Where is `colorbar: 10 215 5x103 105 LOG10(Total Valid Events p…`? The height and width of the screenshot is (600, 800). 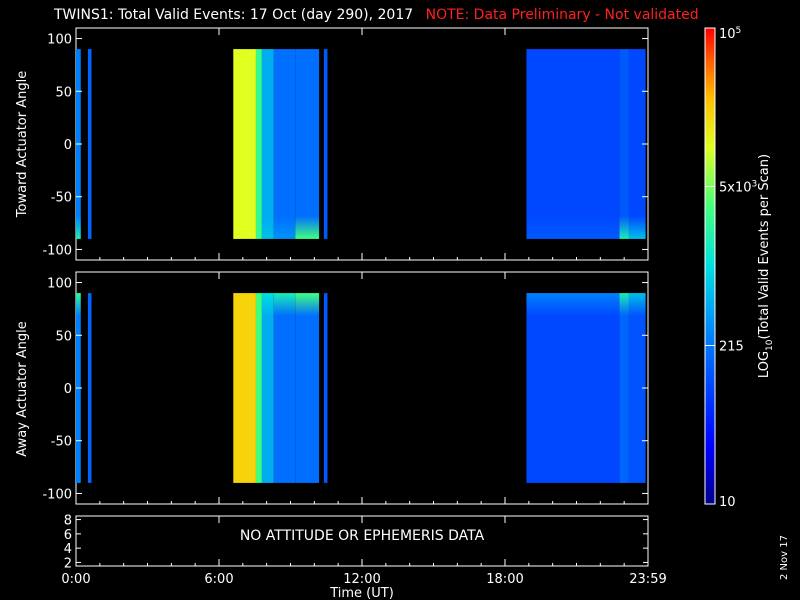 colorbar: 10 215 5x103 105 LOG10(Total Valid Events p… is located at coordinates (739, 268).